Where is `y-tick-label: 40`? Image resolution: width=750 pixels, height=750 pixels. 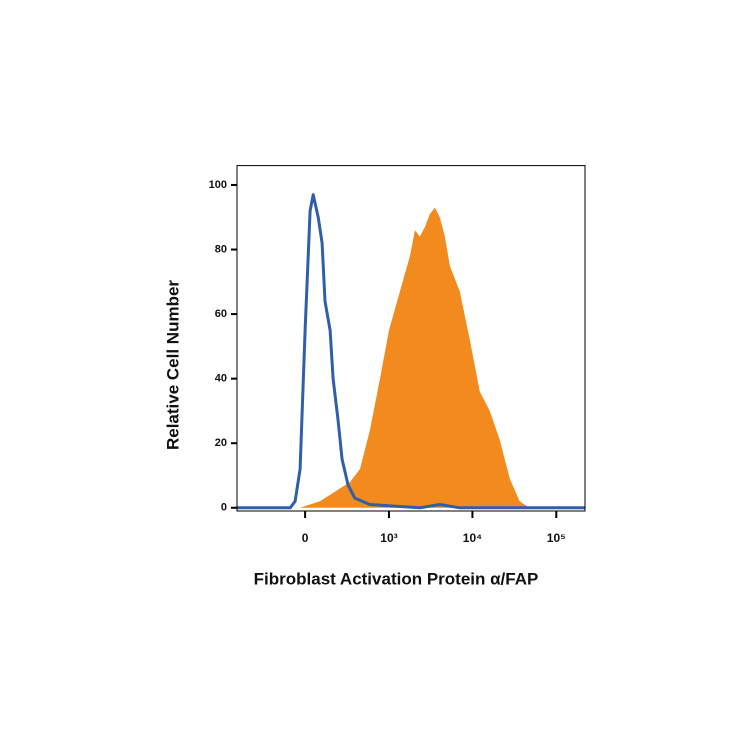 y-tick-label: 40 is located at coordinates (221, 379).